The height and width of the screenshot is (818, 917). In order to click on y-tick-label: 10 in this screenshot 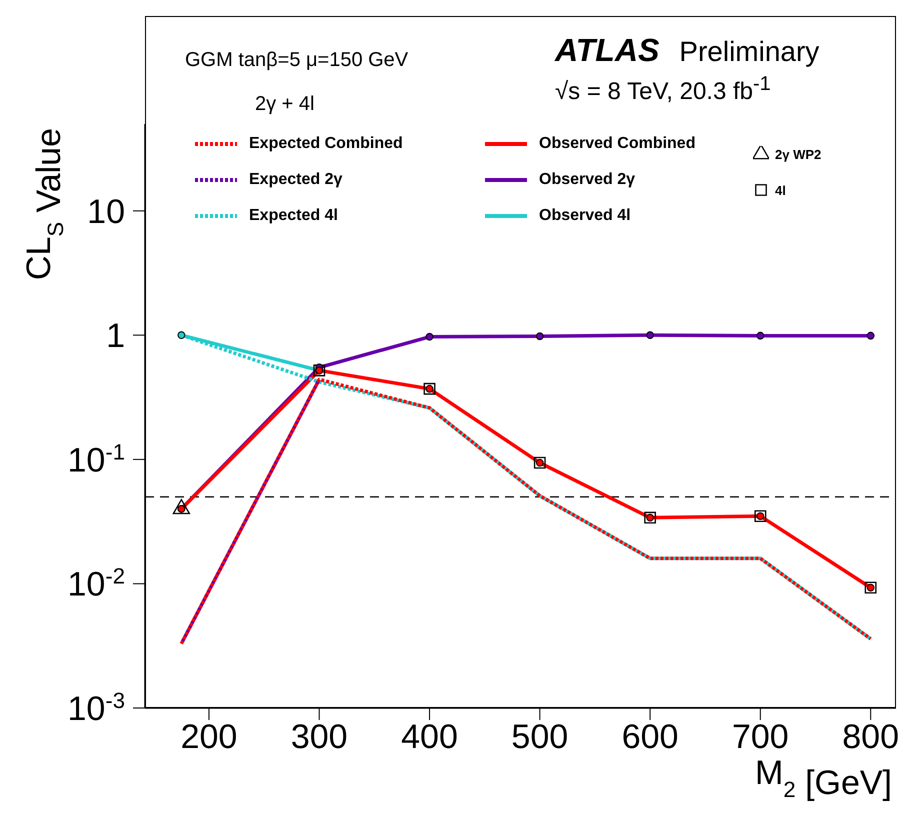, I will do `click(106, 211)`.